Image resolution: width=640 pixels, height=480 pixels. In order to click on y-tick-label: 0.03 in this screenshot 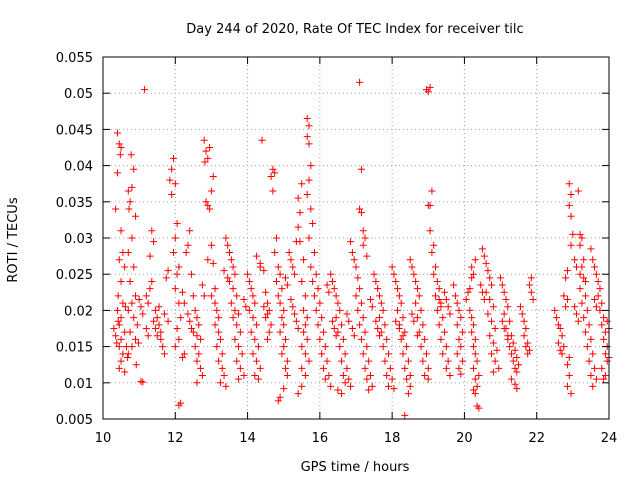, I will do `click(78, 239)`.